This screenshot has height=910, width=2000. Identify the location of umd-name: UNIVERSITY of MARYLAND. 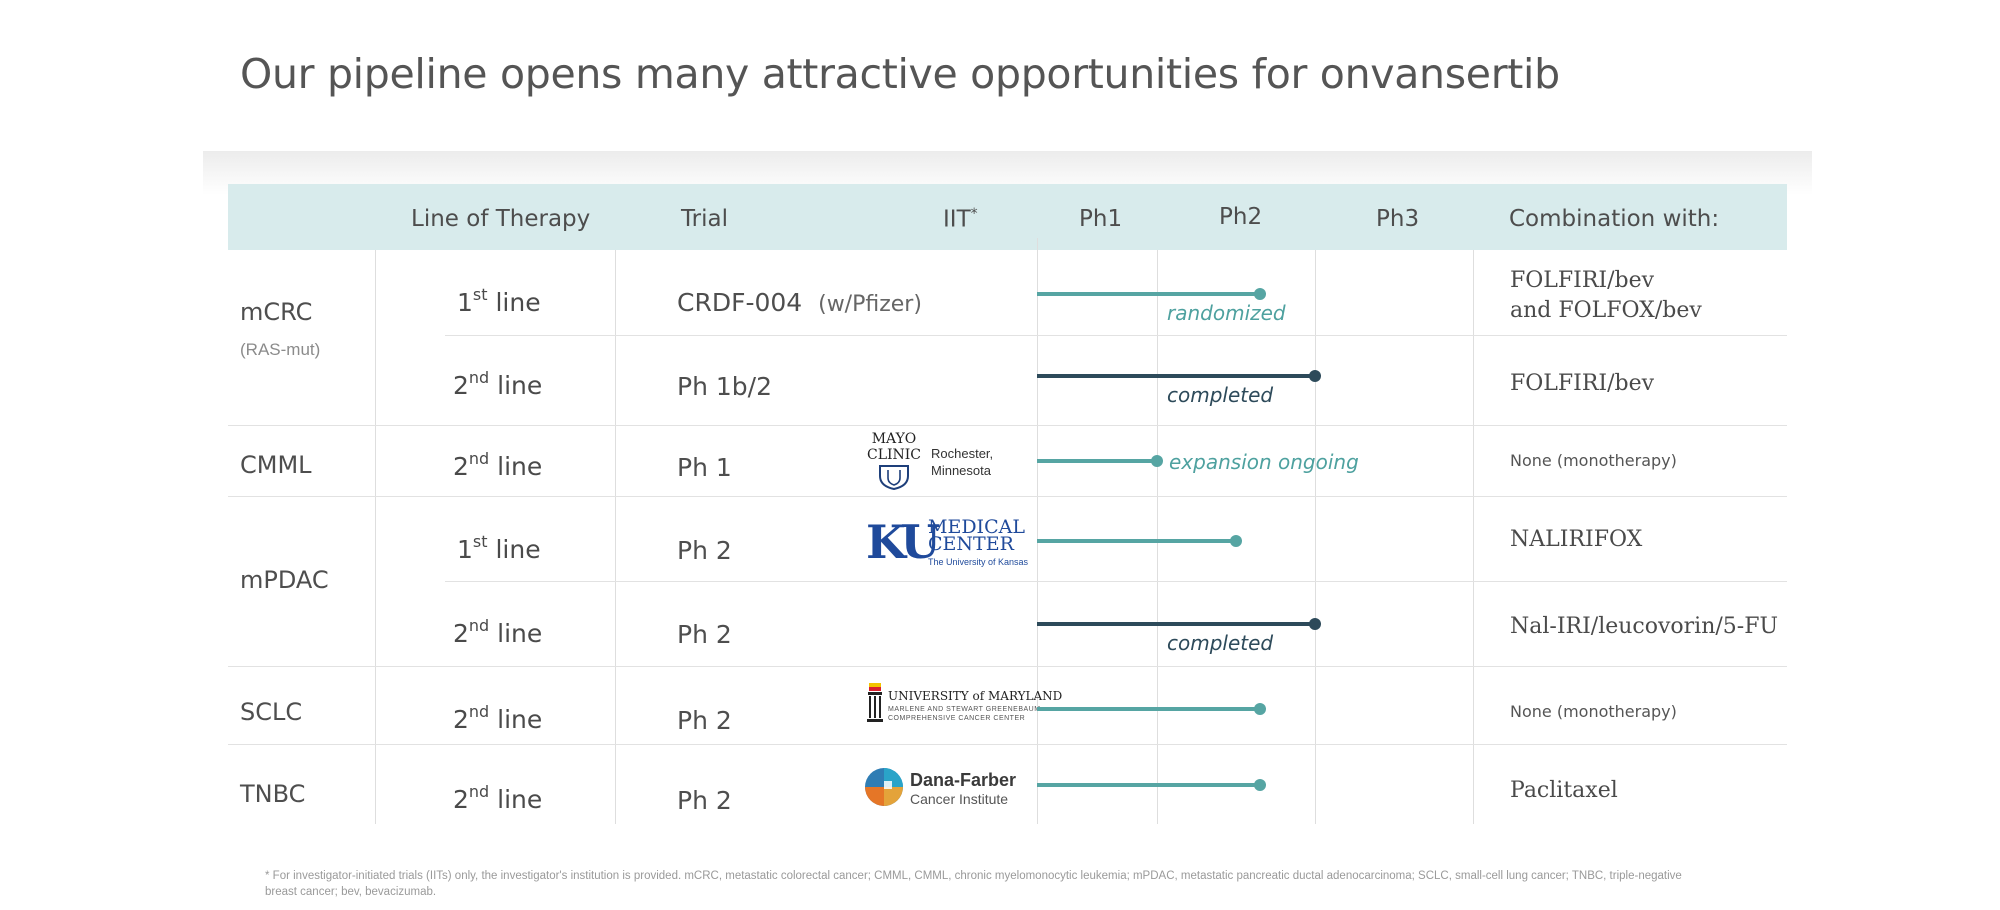
(975, 696).